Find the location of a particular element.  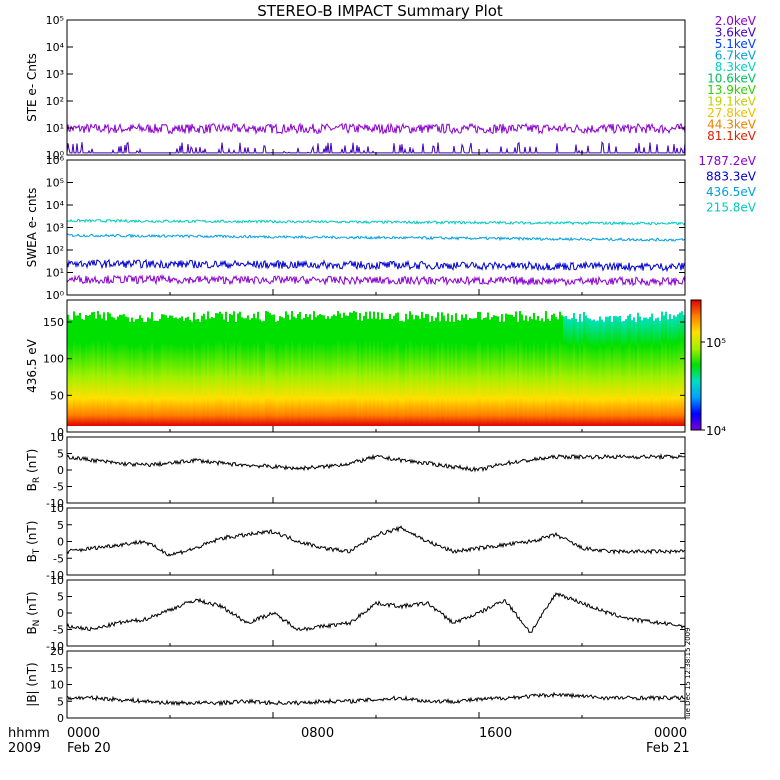

ytick-label: -10 is located at coordinates (55, 646).